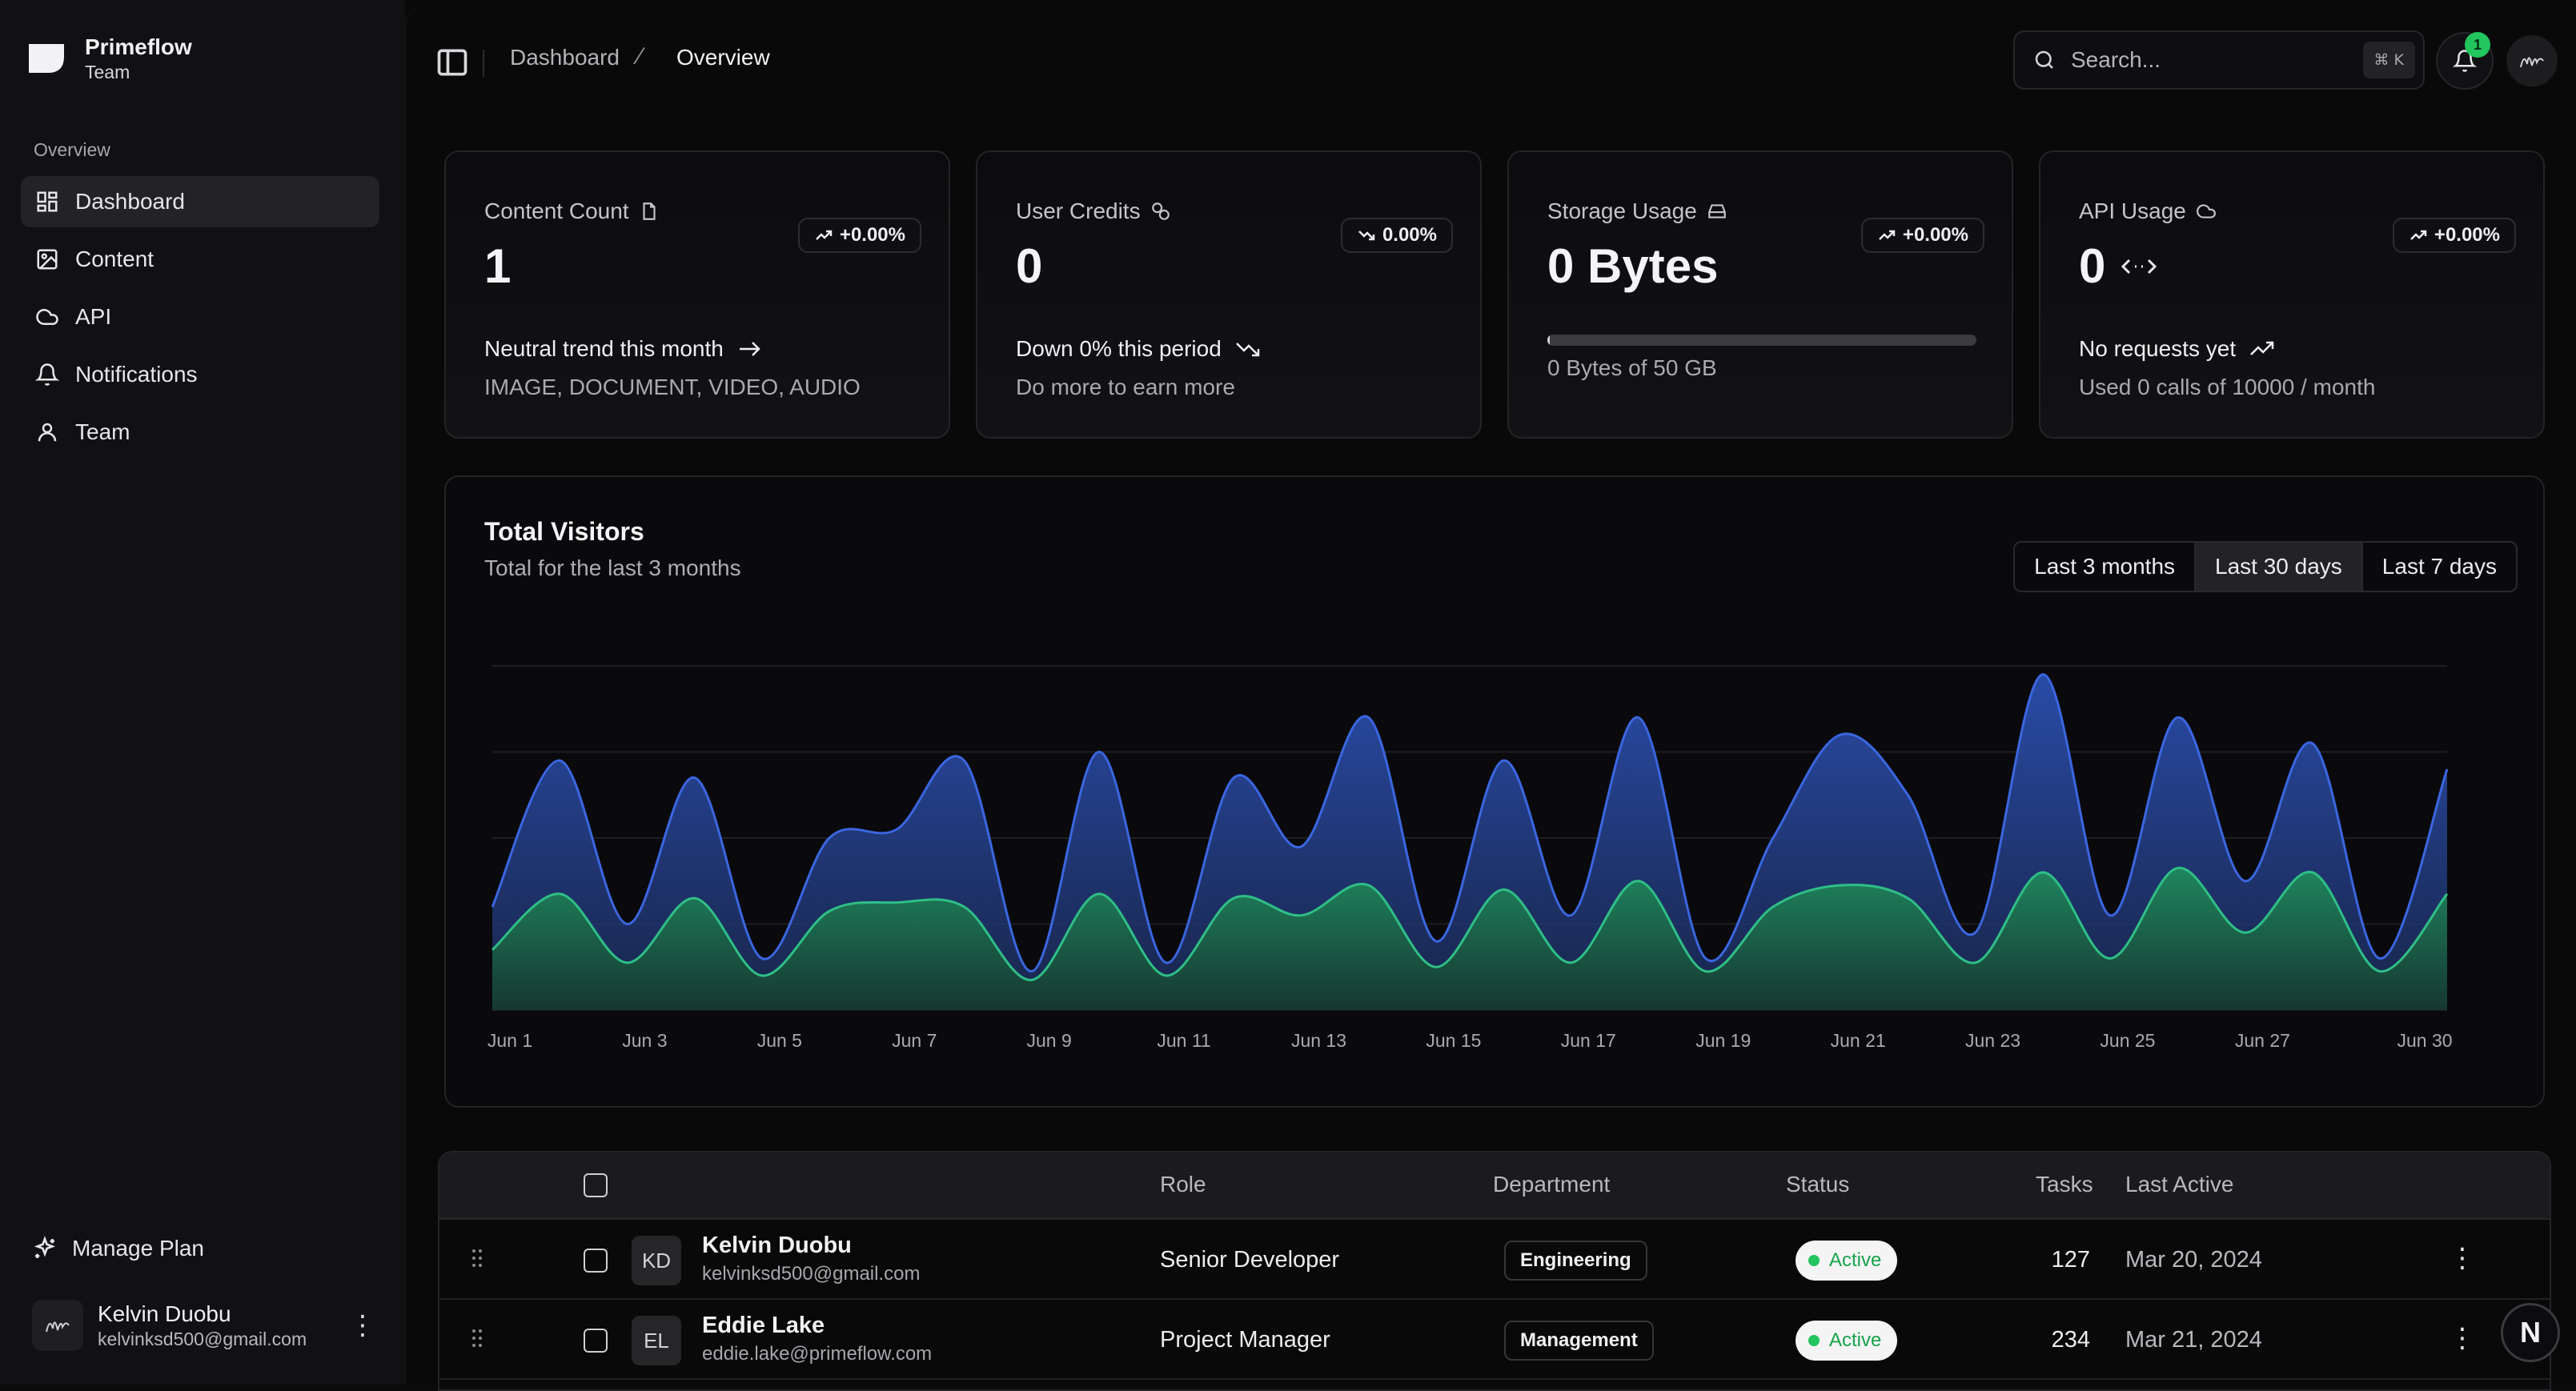 Image resolution: width=2576 pixels, height=1391 pixels. I want to click on divider, so click(484, 63).